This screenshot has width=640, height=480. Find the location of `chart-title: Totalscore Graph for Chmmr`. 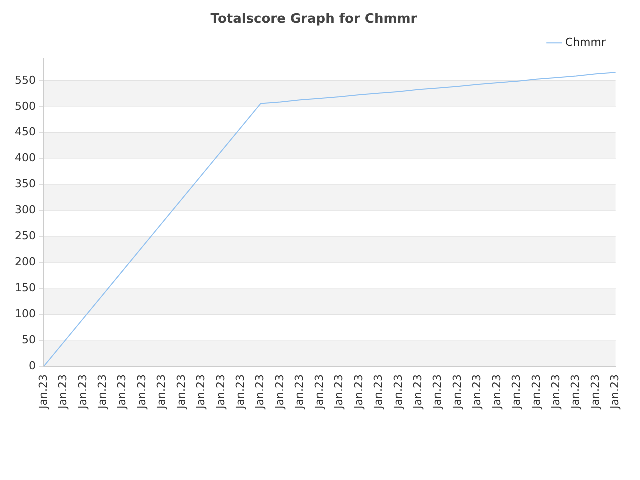

chart-title: Totalscore Graph for Chmmr is located at coordinates (314, 20).